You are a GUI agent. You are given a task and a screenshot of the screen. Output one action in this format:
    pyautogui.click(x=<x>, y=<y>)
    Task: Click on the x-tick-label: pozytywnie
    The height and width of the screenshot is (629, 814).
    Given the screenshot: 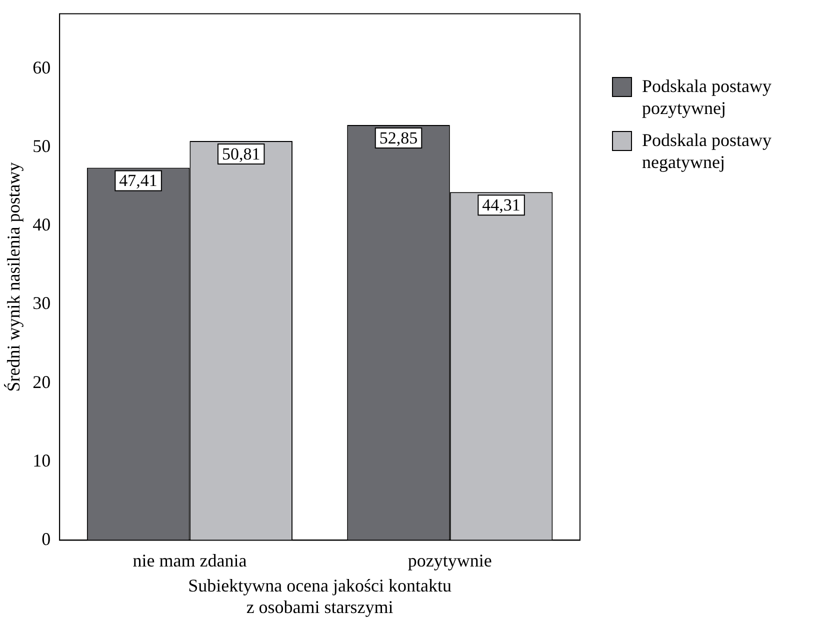 What is the action you would take?
    pyautogui.click(x=450, y=560)
    